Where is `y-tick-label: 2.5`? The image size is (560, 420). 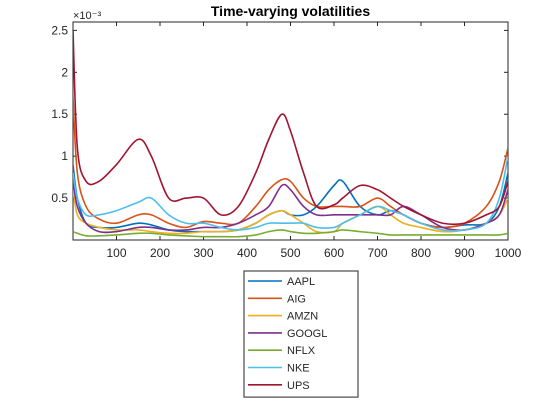 y-tick-label: 2.5 is located at coordinates (59, 30).